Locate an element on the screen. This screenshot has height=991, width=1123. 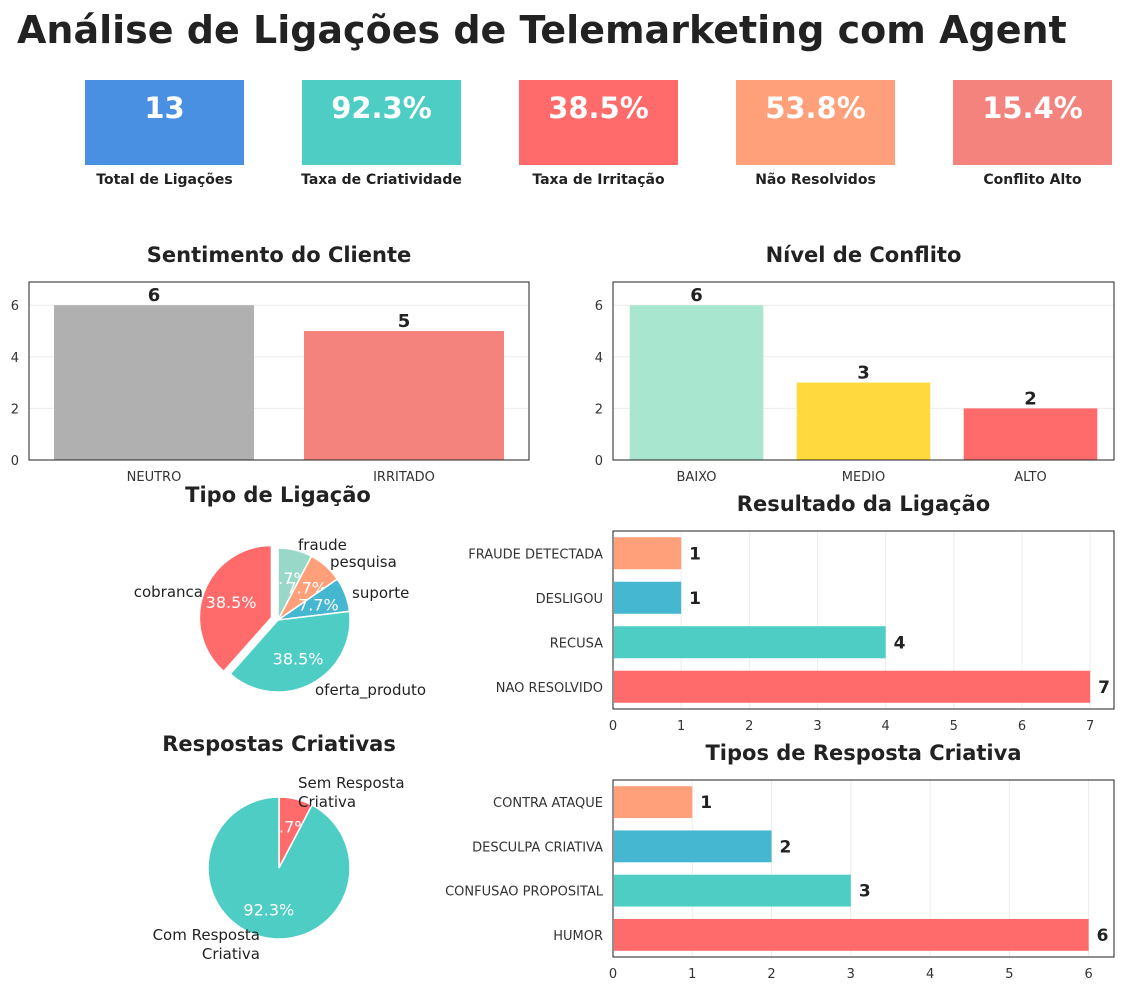
y-tick-label: CONTRA ATAQUE is located at coordinates (548, 803).